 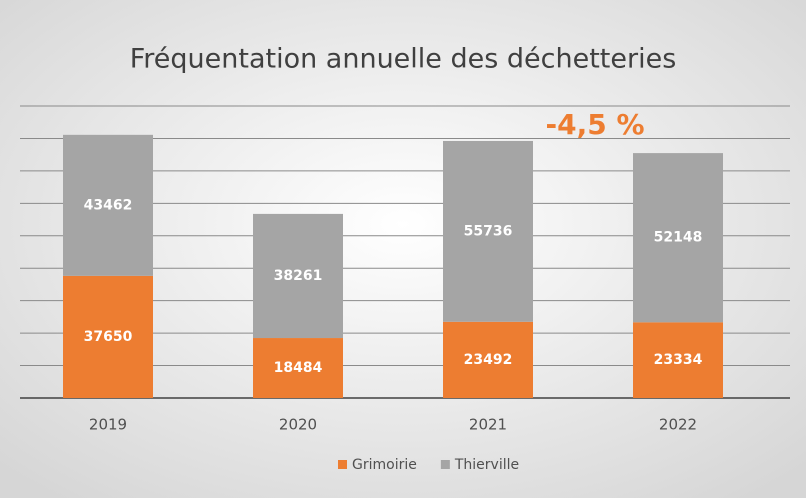 I want to click on annotation: -4,5 %, so click(x=594, y=124).